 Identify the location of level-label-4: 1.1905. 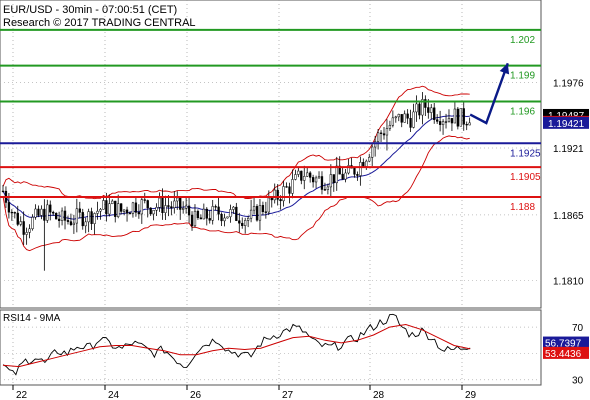
(525, 177).